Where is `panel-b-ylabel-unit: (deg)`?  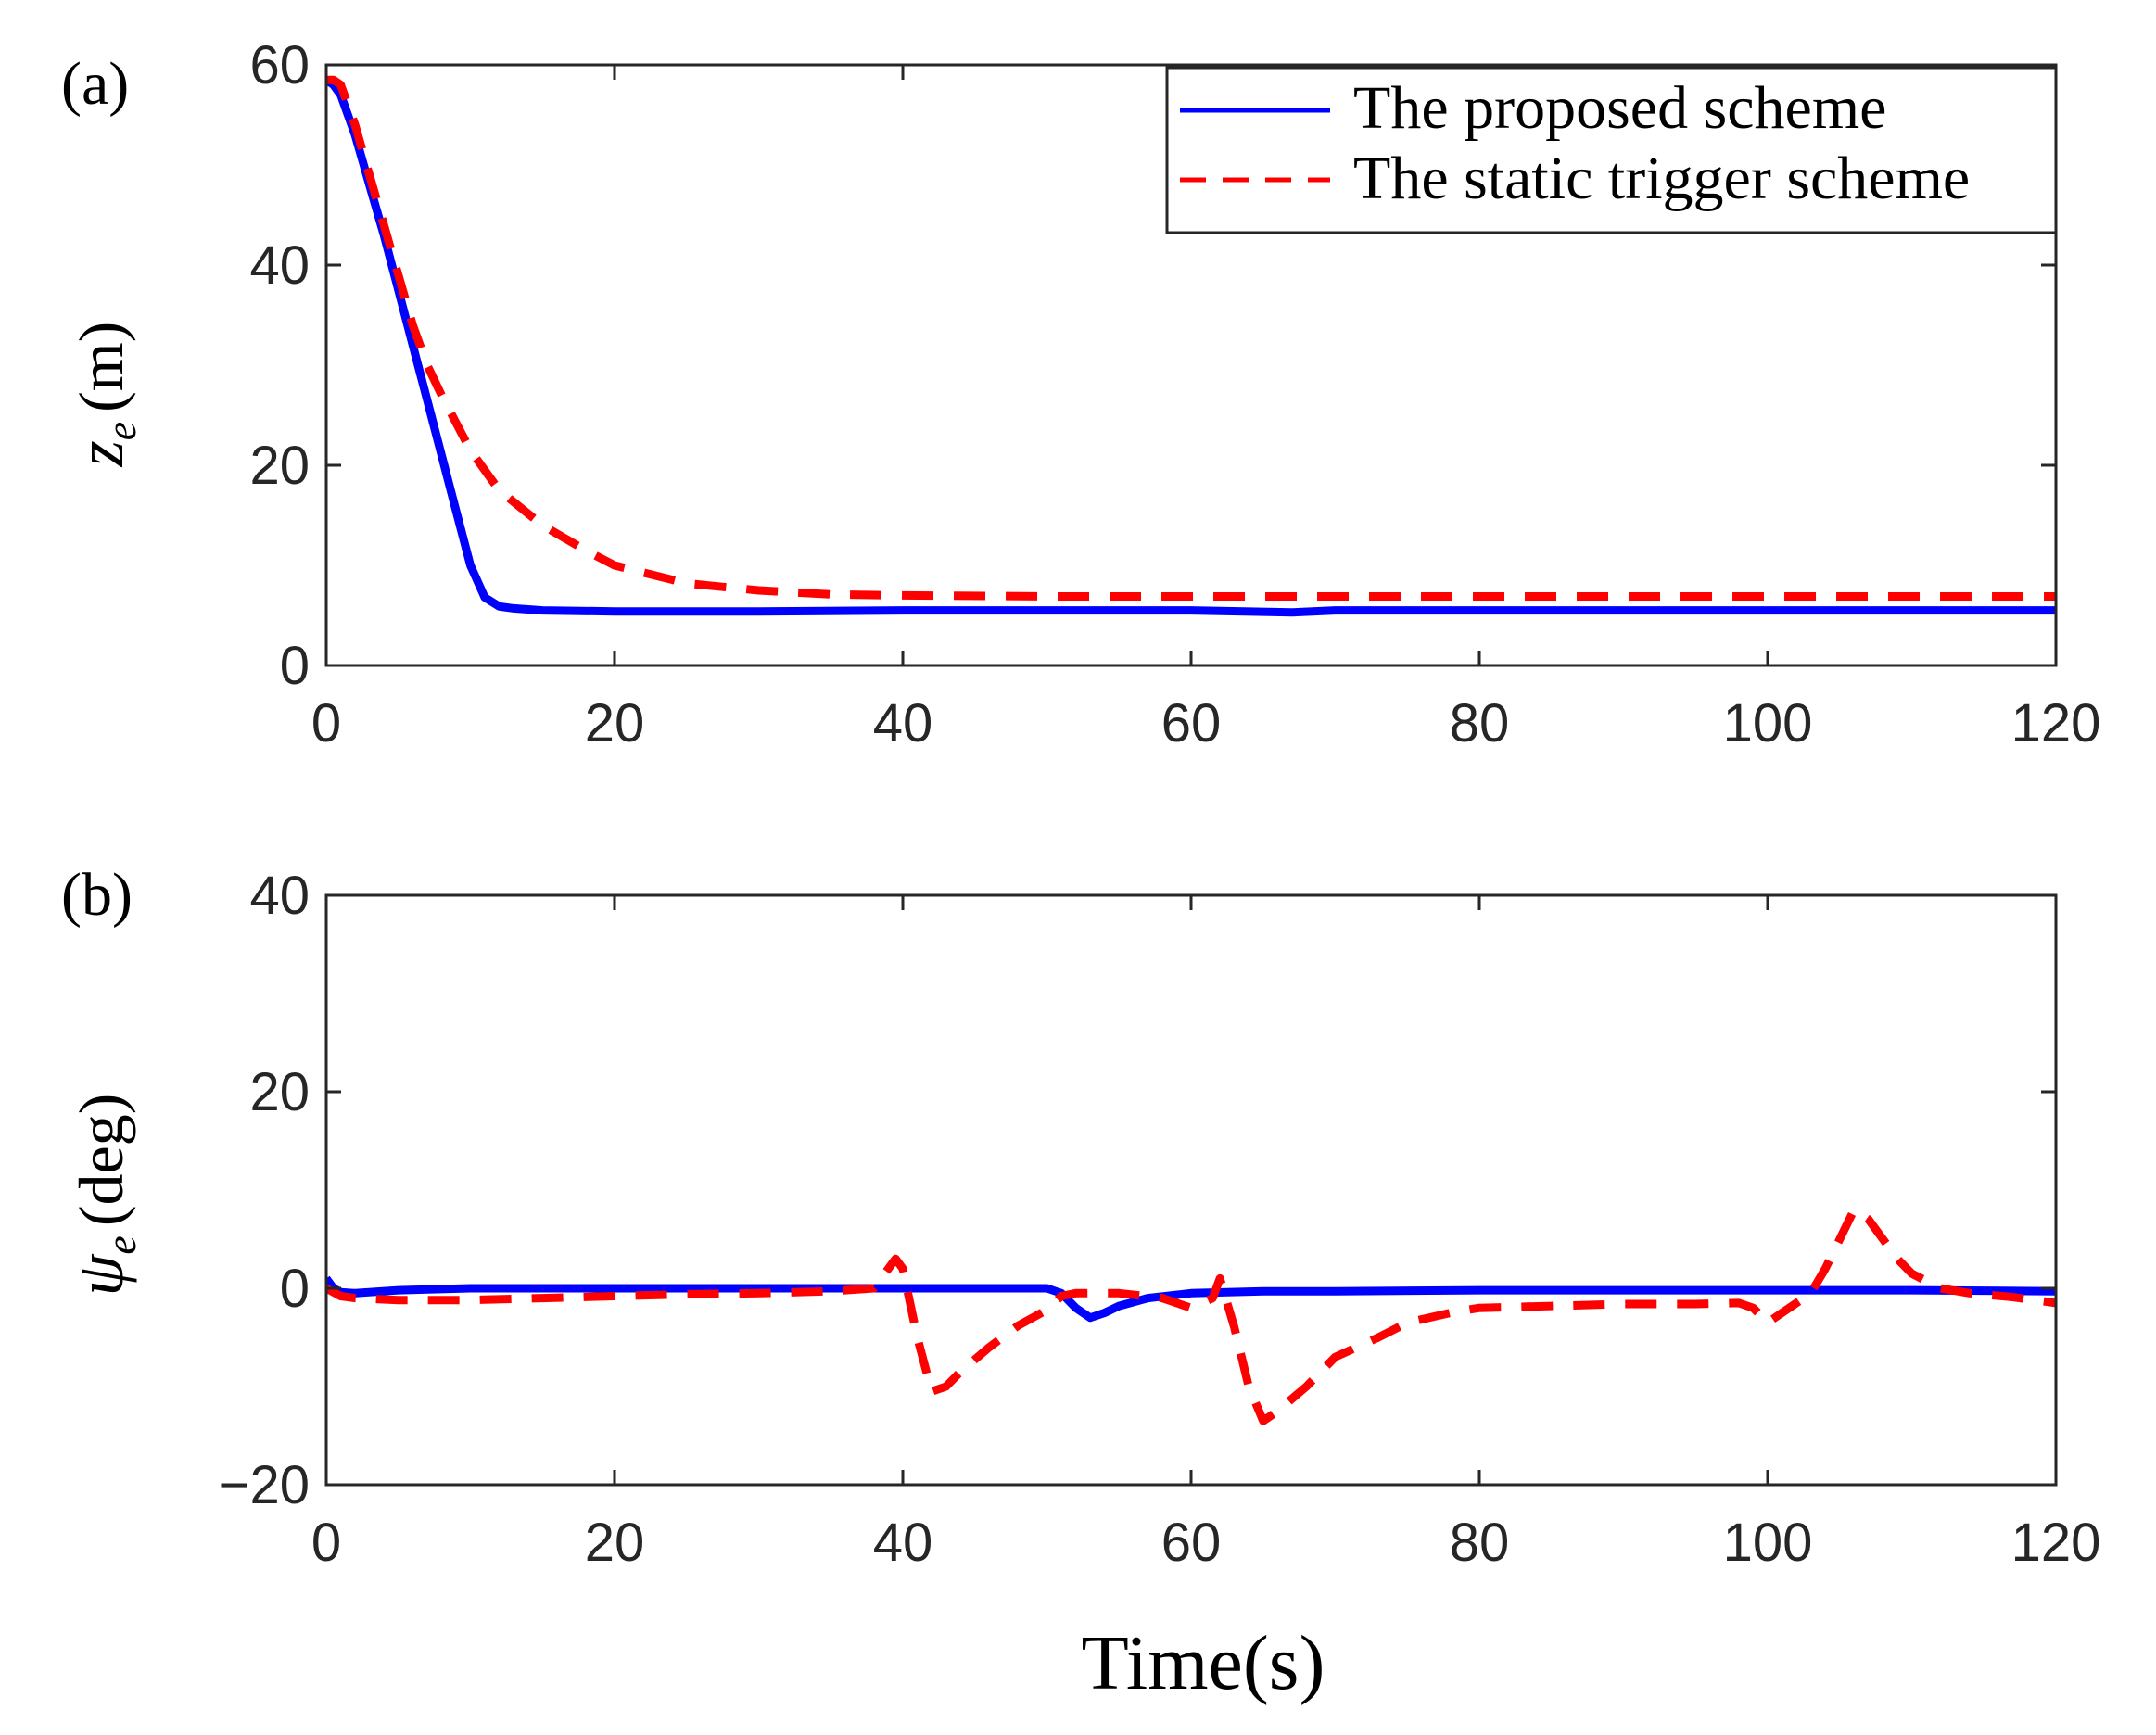
panel-b-ylabel-unit: (deg) is located at coordinates (101, 1160).